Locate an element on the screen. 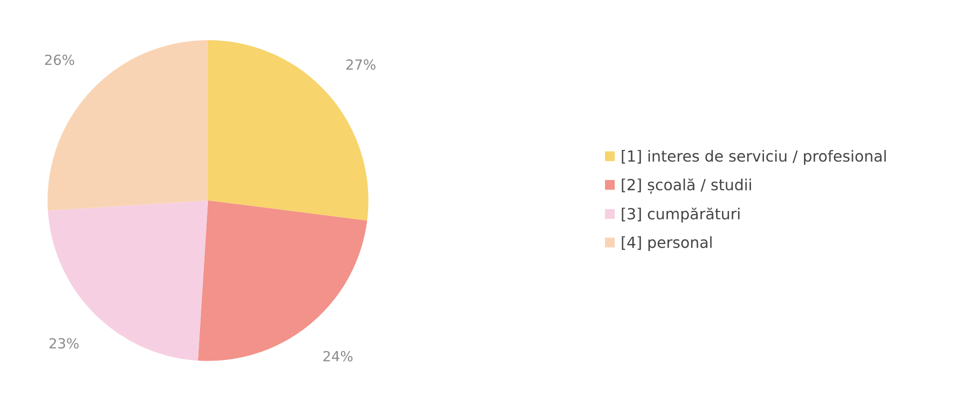  legend-label: [2] școală / studii is located at coordinates (686, 186).